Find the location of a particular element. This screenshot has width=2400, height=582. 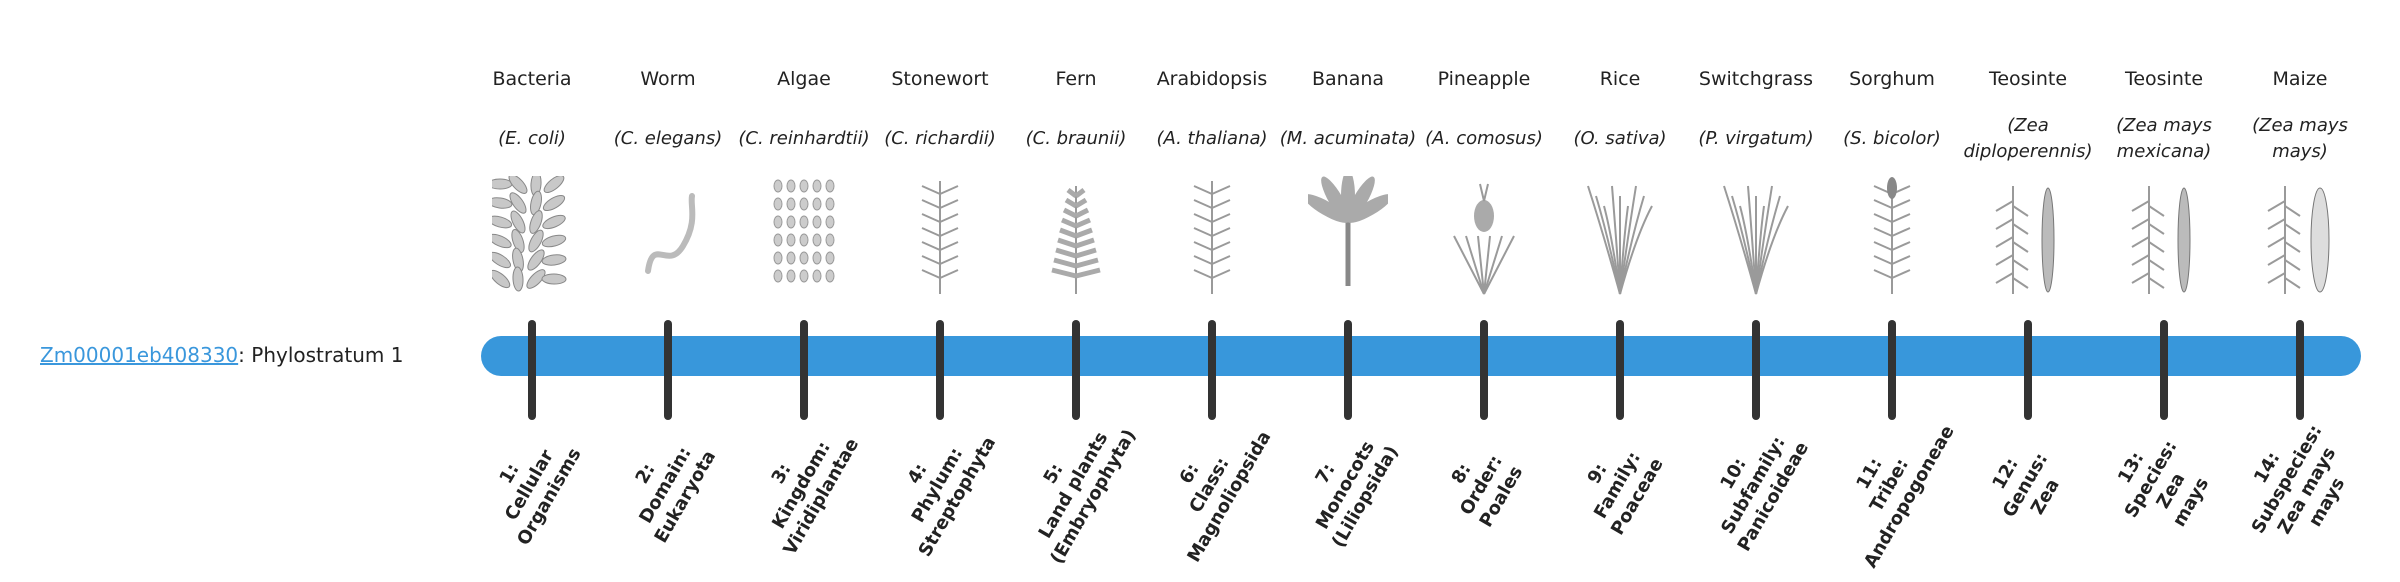

scientific-name-text: (C. reinhardtii) is located at coordinates (804, 138).